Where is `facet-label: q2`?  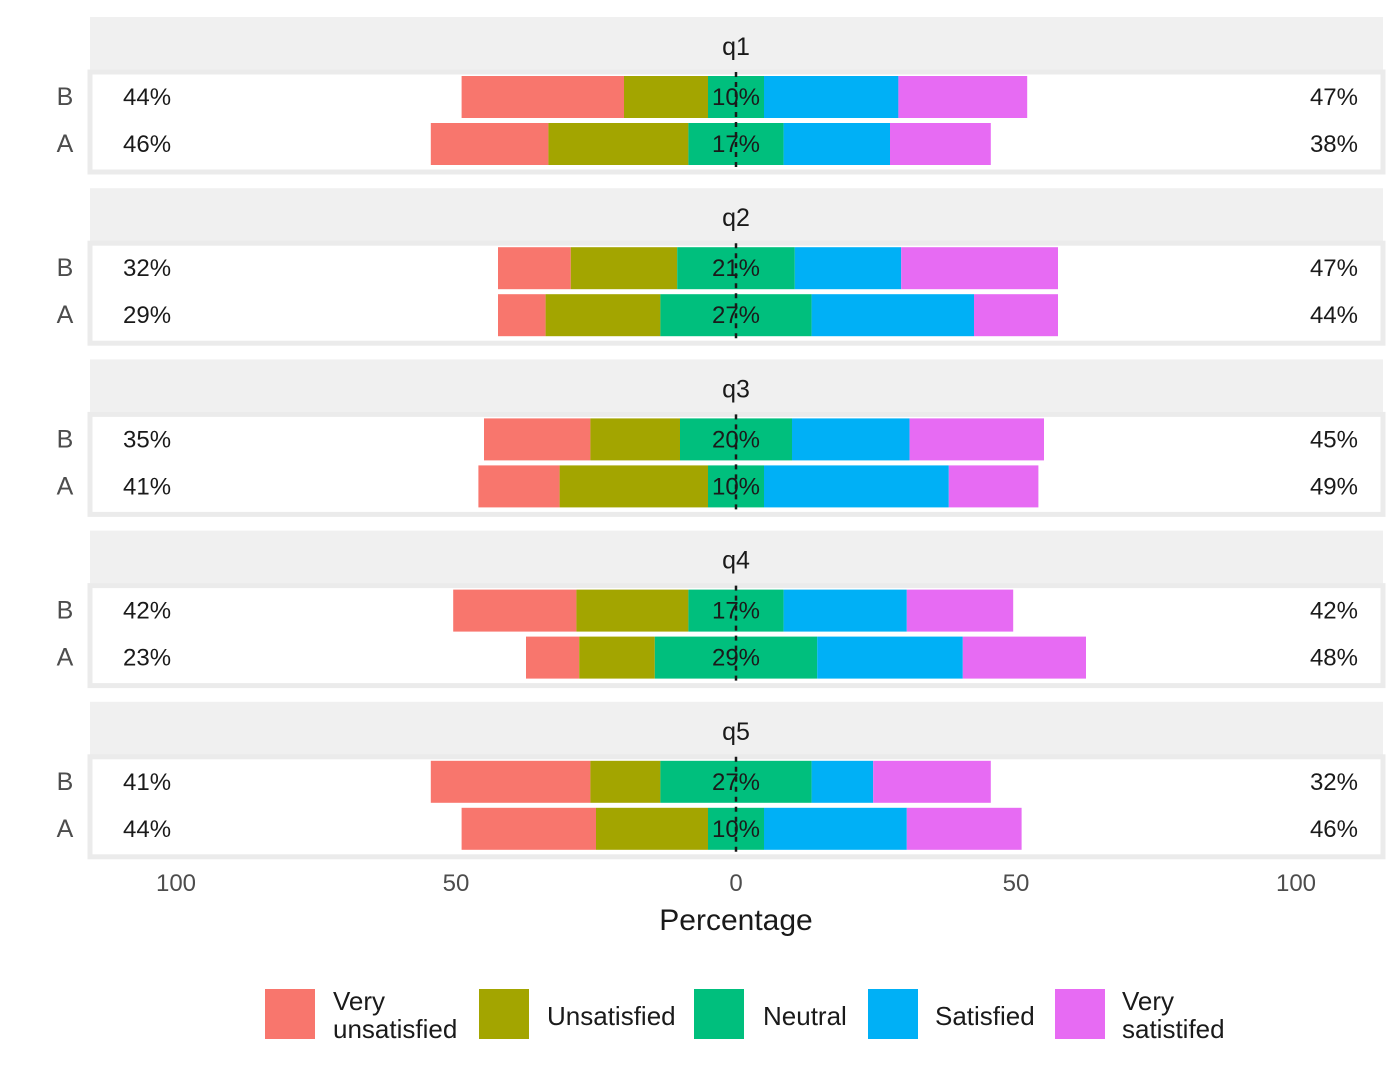 facet-label: q2 is located at coordinates (736, 218).